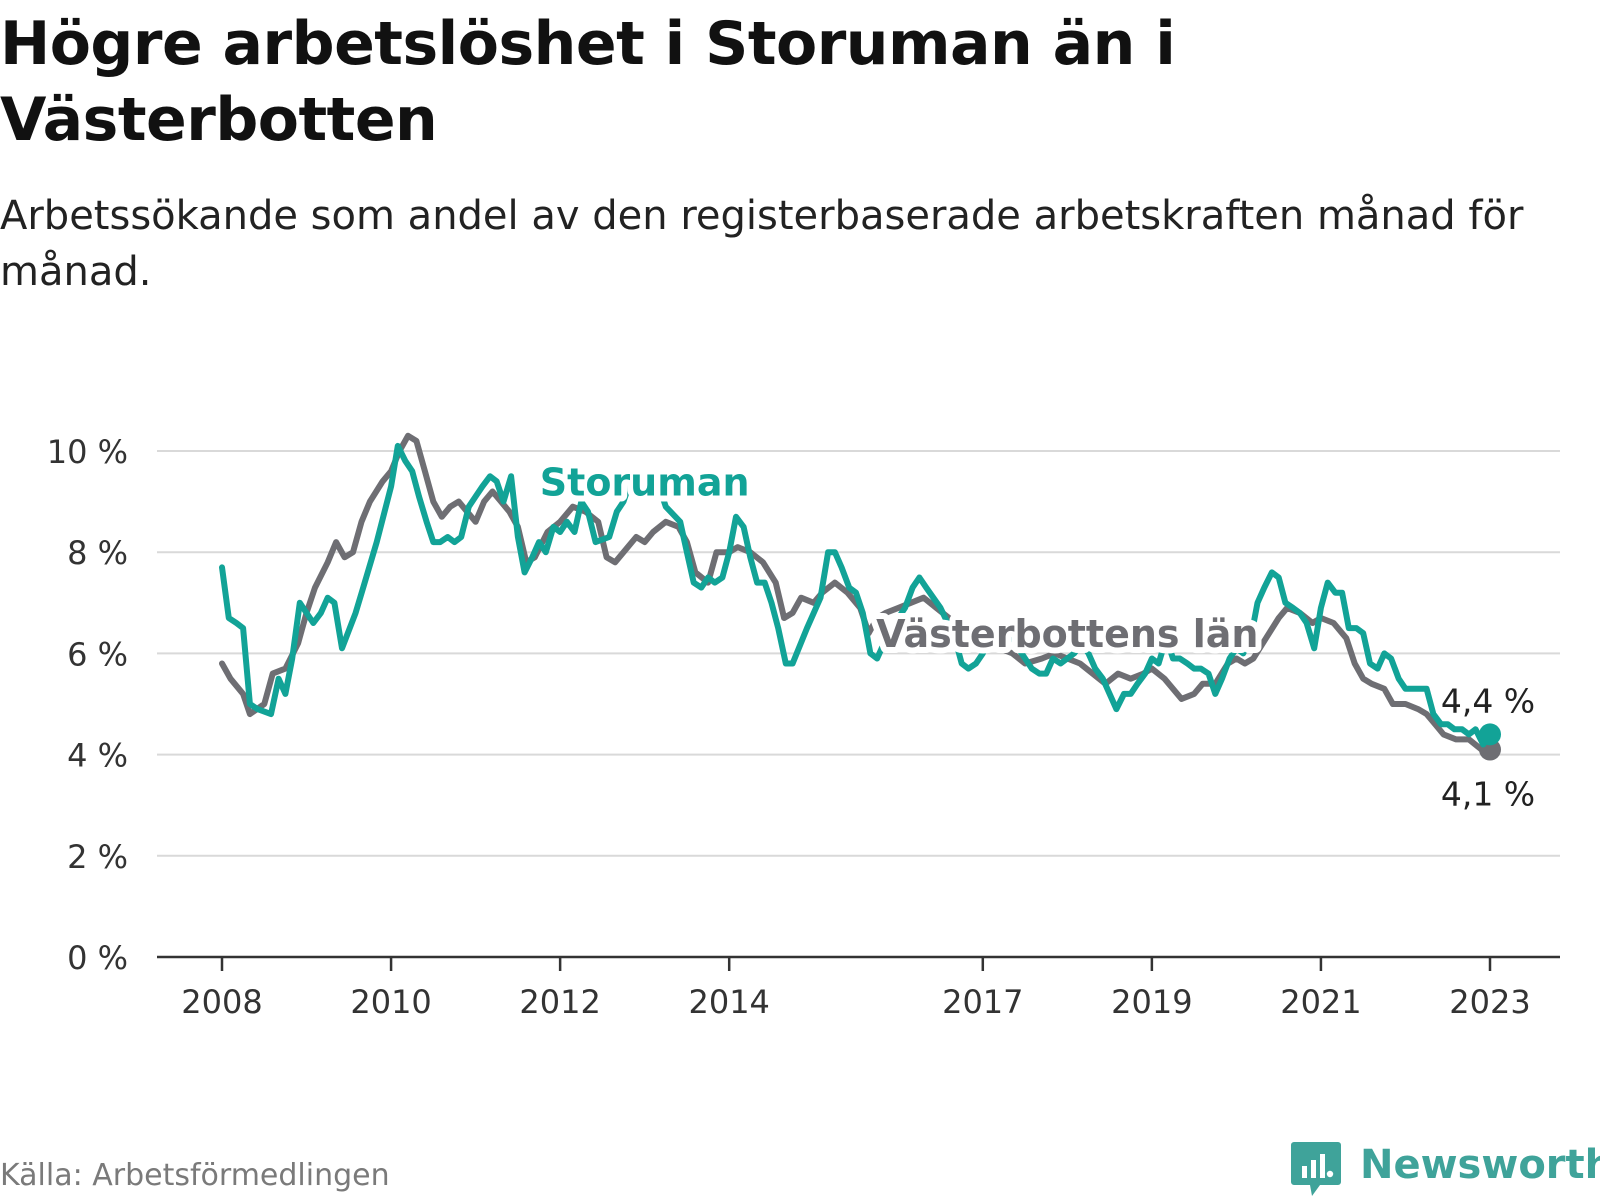  Describe the element at coordinates (1480, 1165) in the screenshot. I see `brand-name: Newsworthy` at that location.